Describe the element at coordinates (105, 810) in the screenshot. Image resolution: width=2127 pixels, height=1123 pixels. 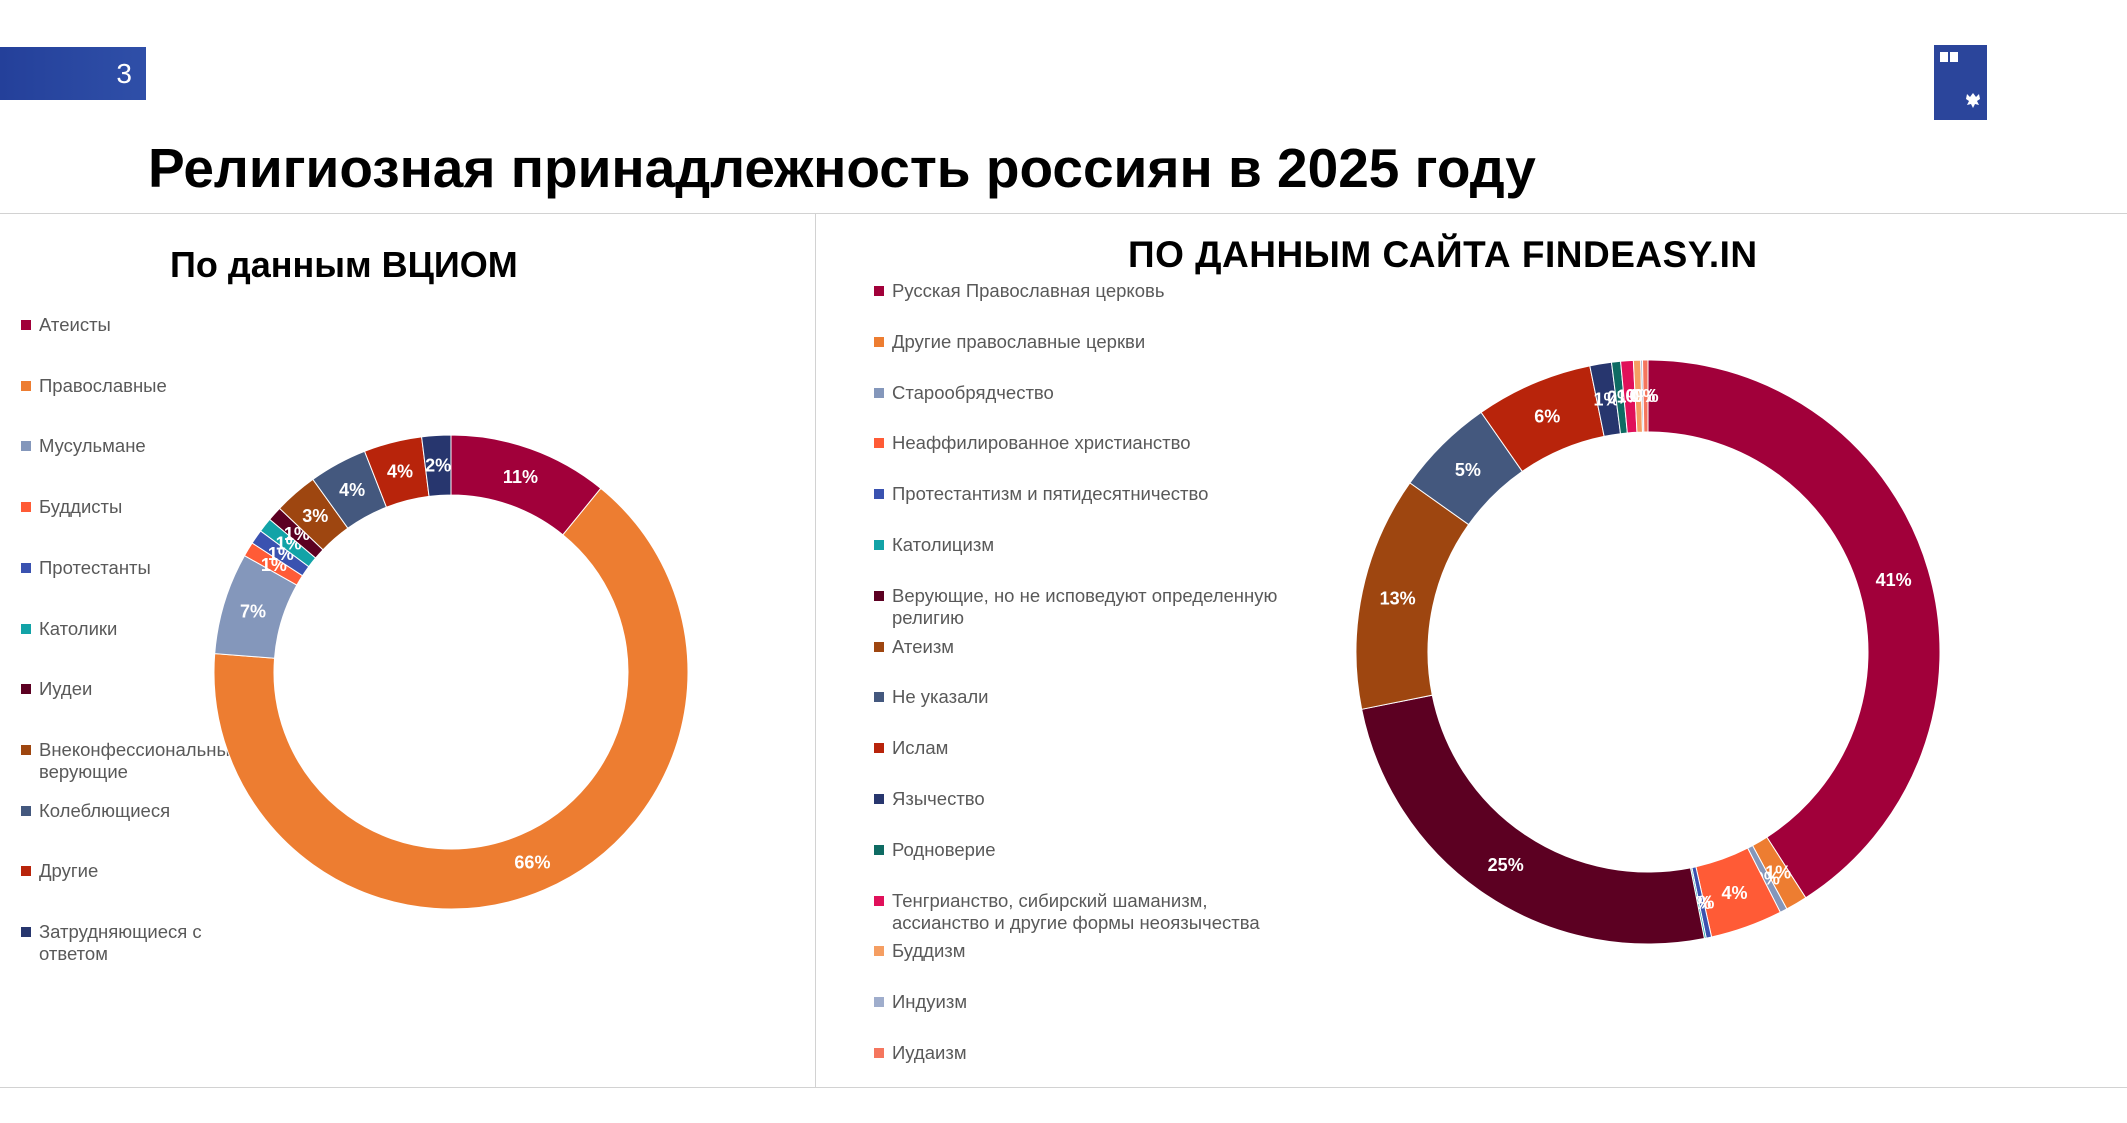
I see `legend-label: Колеблющиеся` at that location.